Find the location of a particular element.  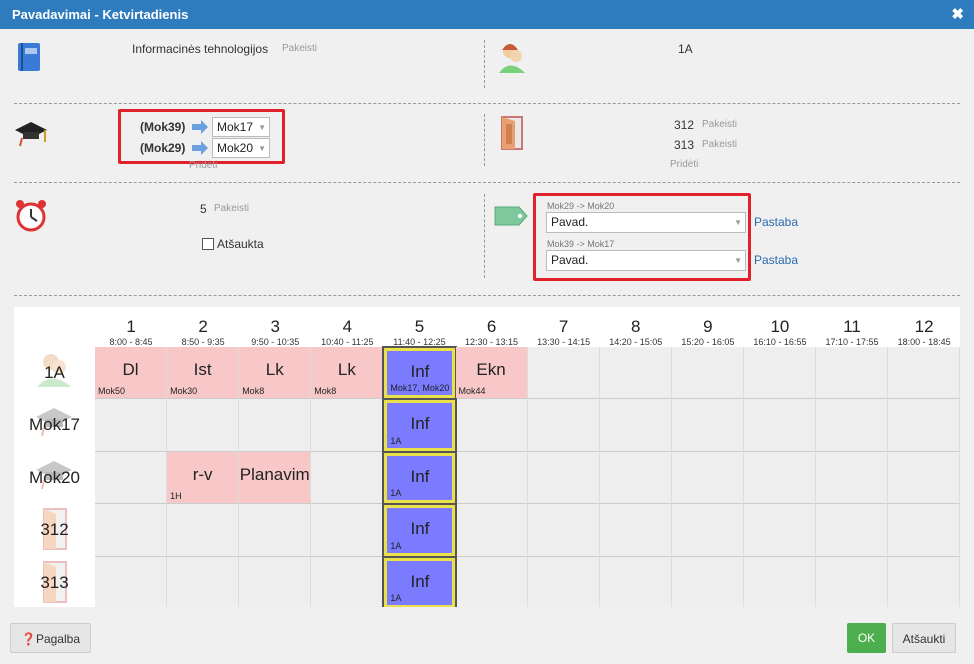

period-time: 8:00 - 8:45 is located at coordinates (131, 342).